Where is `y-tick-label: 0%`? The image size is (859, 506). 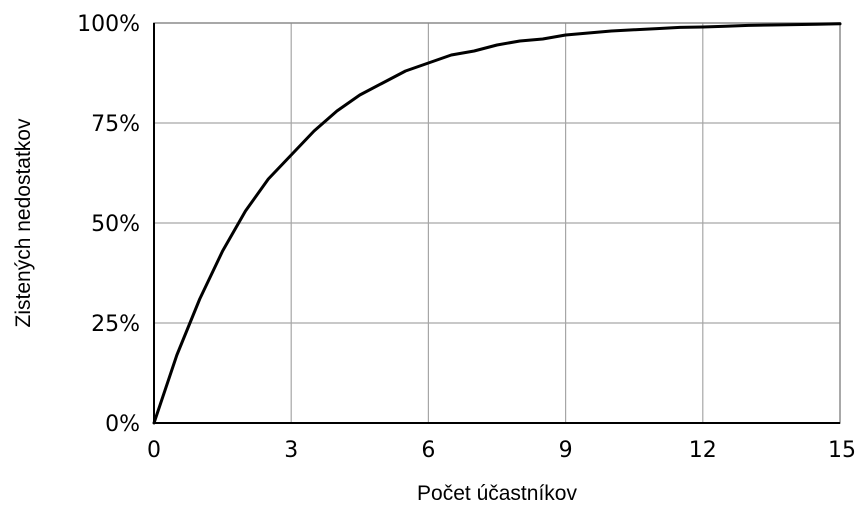
y-tick-label: 0% is located at coordinates (122, 424).